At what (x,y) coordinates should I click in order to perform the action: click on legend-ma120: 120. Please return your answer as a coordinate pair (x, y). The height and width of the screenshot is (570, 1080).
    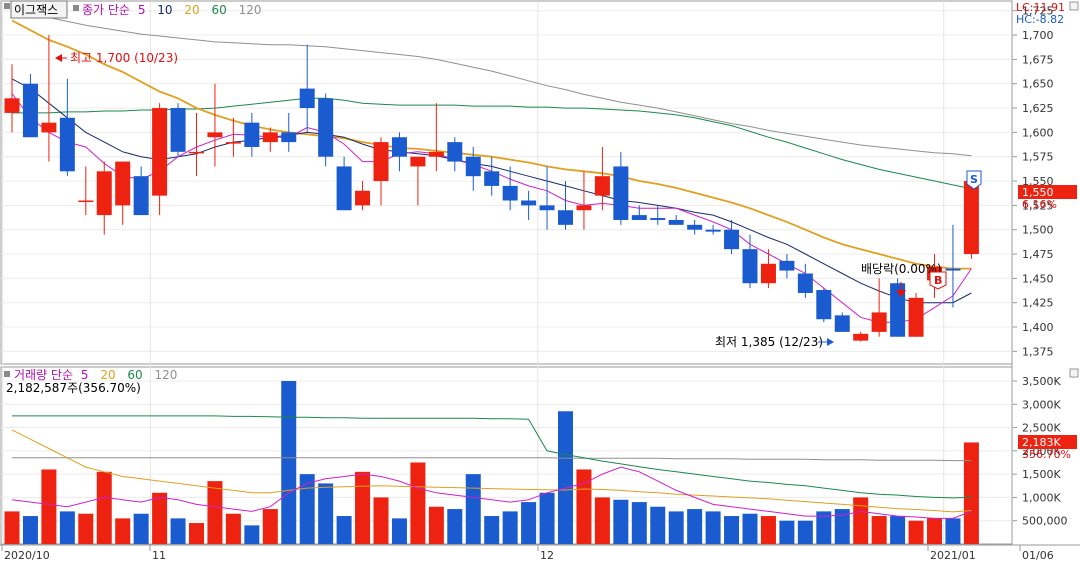
    Looking at the image, I should click on (250, 10).